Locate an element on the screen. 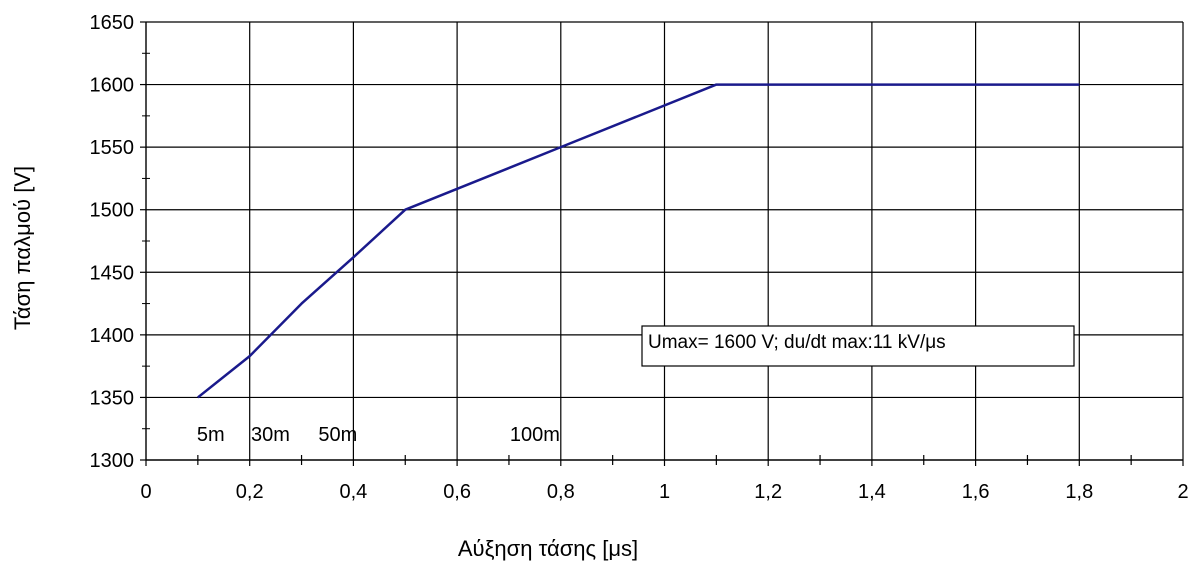 The width and height of the screenshot is (1192, 563). distance-label: 30m is located at coordinates (270, 435).